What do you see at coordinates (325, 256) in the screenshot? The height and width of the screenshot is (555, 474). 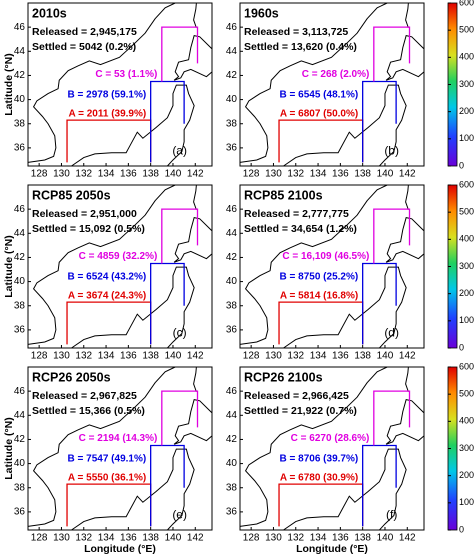 I see `region-c-count: C = 16,109 (46.5%)` at bounding box center [325, 256].